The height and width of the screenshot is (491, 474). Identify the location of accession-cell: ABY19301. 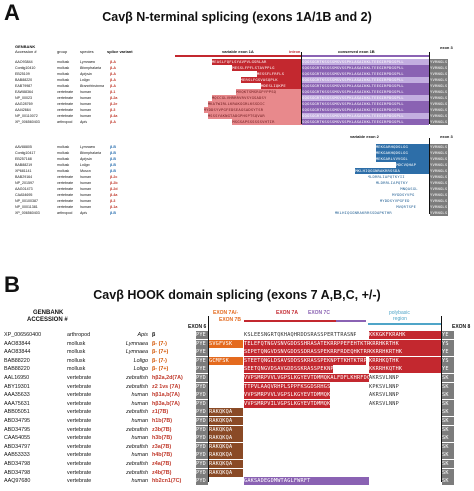
(17, 386).